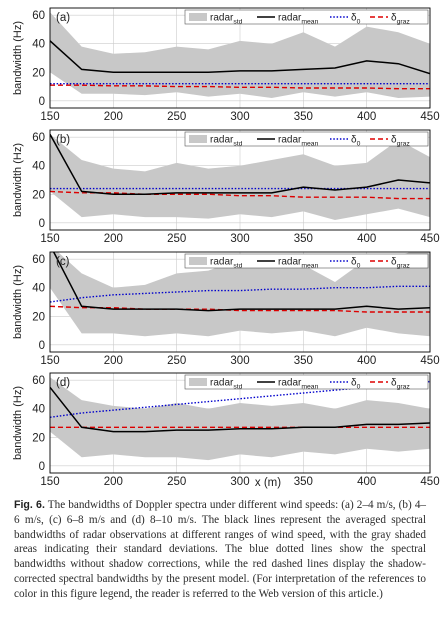  I want to click on x-axis-label: x (m), so click(268, 483).